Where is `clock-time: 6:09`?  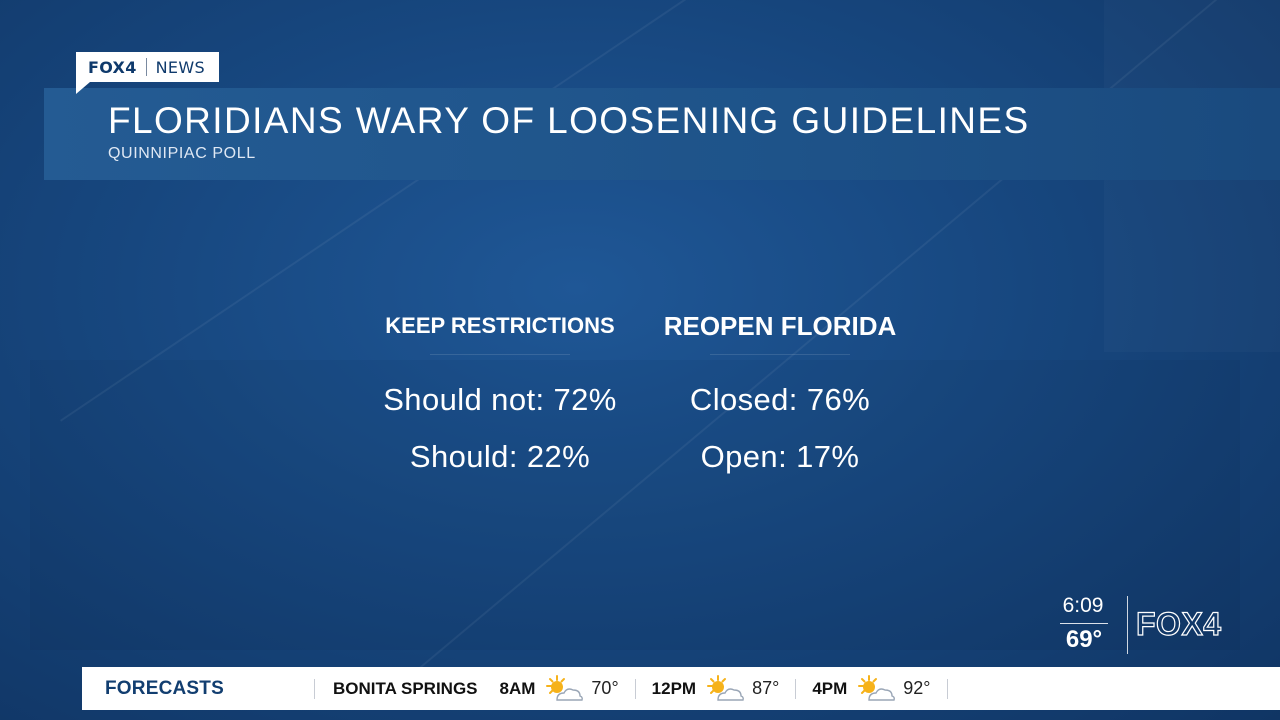
clock-time: 6:09 is located at coordinates (1083, 605).